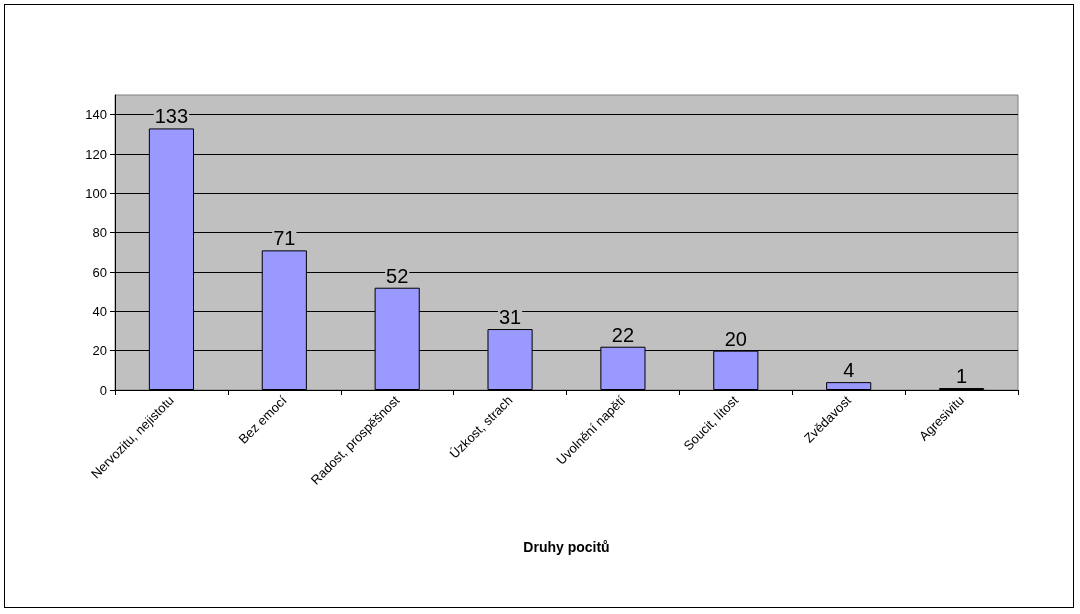  Describe the element at coordinates (284, 238) in the screenshot. I see `data-label: 71` at that location.